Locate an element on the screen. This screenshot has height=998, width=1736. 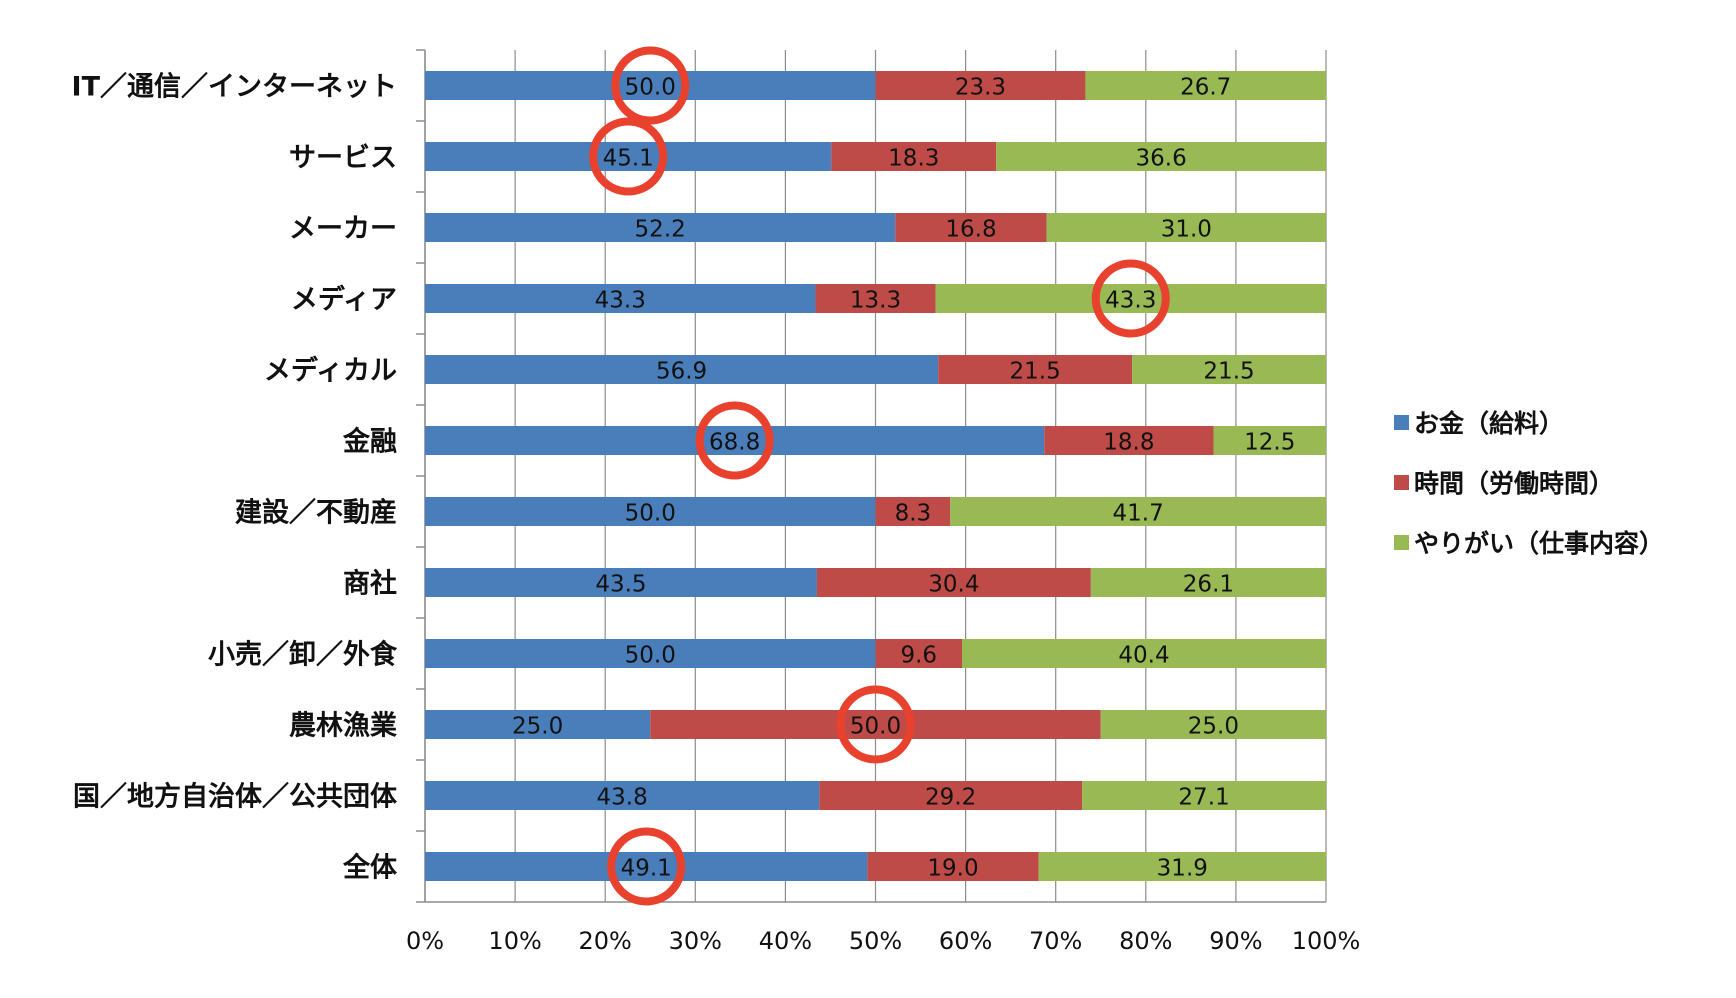
data-label: 9.6 is located at coordinates (918, 656).